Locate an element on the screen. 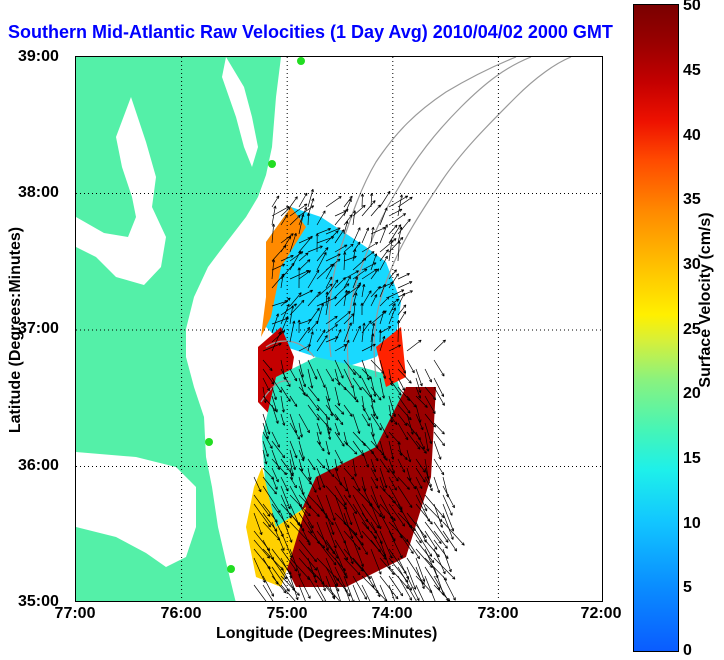 Image resolution: width=724 pixels, height=660 pixels. colorbar-tick: 30 is located at coordinates (692, 264).